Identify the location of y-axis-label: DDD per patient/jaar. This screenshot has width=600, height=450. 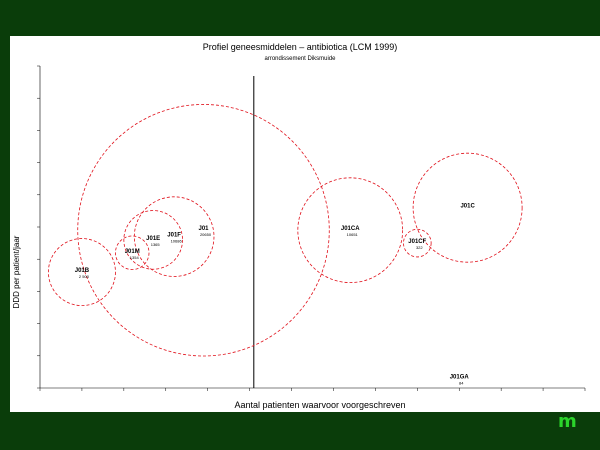
(16, 271).